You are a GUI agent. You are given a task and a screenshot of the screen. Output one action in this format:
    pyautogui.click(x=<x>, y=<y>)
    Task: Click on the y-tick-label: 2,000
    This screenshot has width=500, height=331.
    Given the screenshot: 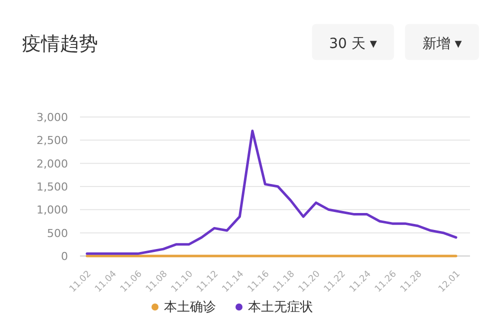 What is the action you would take?
    pyautogui.click(x=52, y=163)
    